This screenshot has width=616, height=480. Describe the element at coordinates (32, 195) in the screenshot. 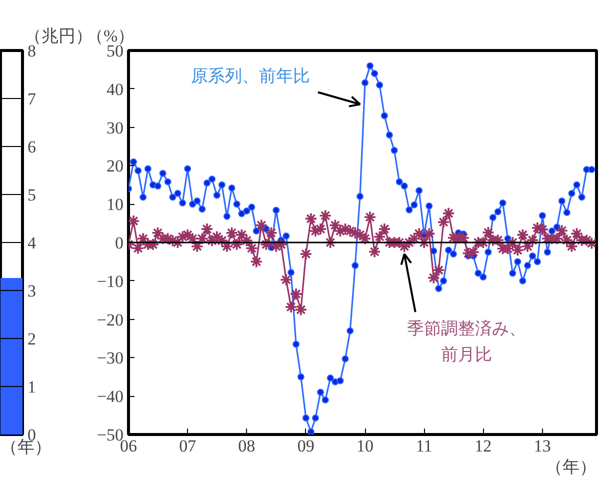

I see `y-tick-label: 5` at that location.